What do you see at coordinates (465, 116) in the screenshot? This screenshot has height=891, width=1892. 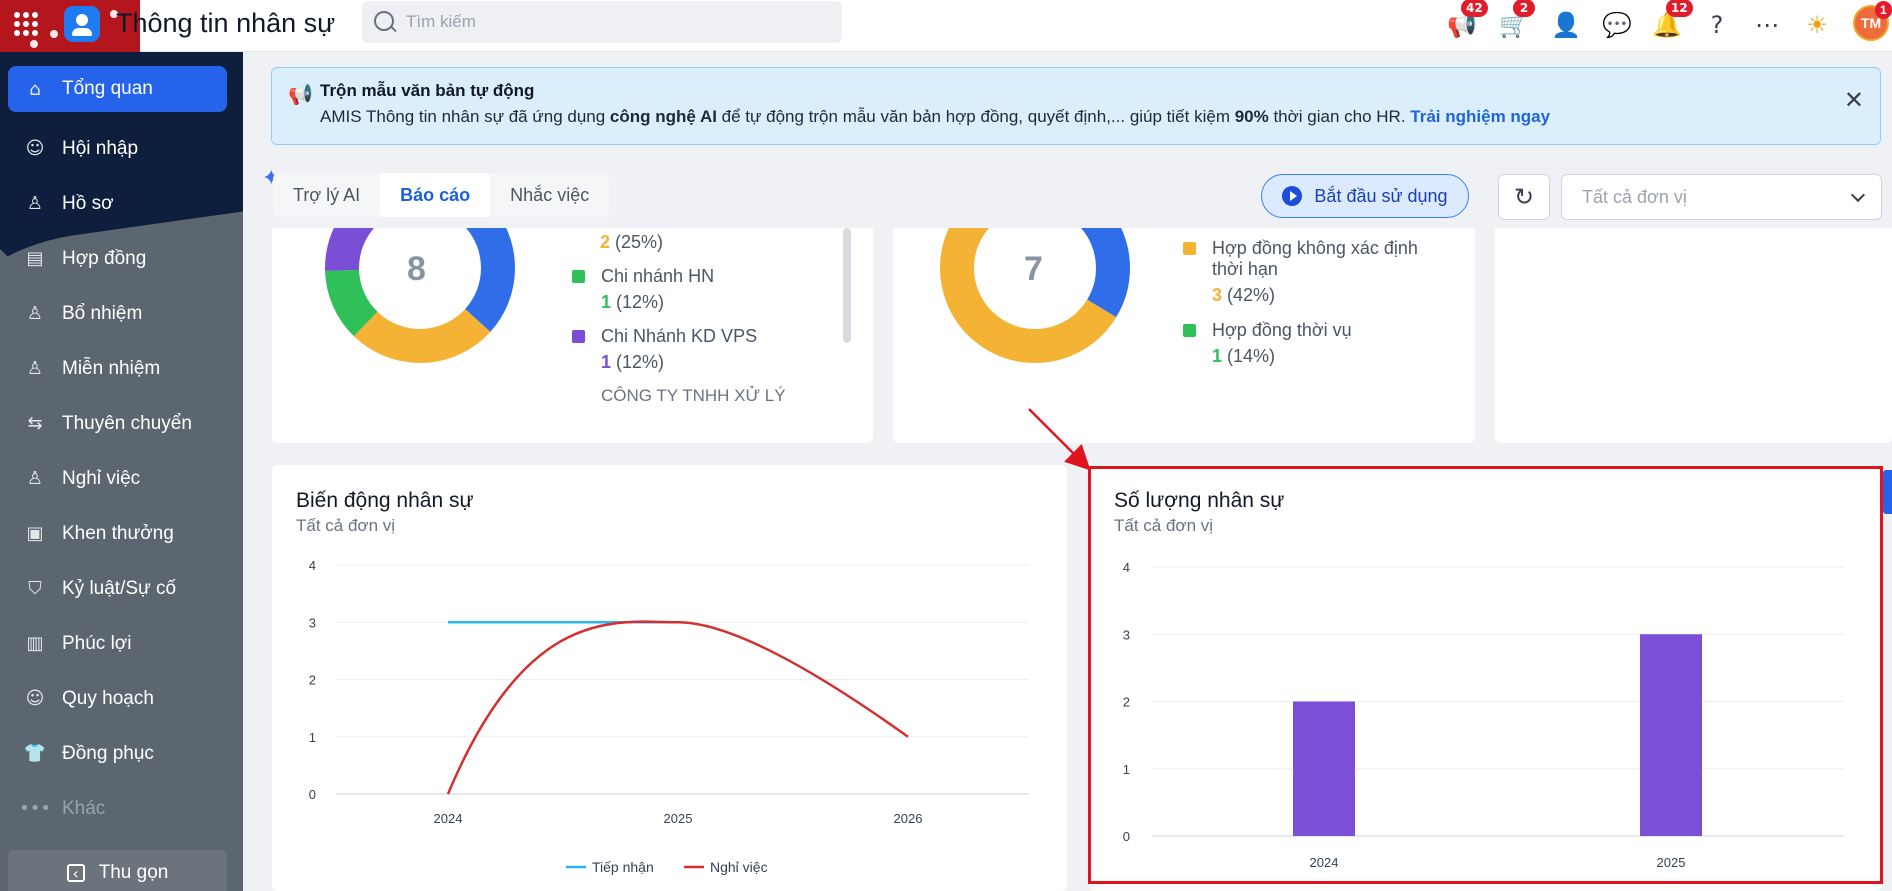 I see `banner-text-part: AMIS Thông tin nhân sự đã ứng dụng` at bounding box center [465, 116].